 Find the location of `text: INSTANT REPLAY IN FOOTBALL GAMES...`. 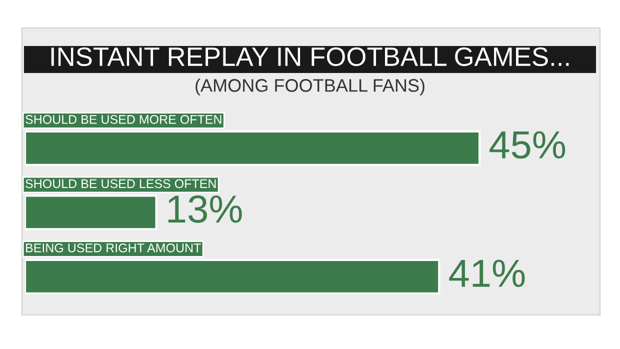

text: INSTANT REPLAY IN FOOTBALL GAMES... is located at coordinates (310, 56).